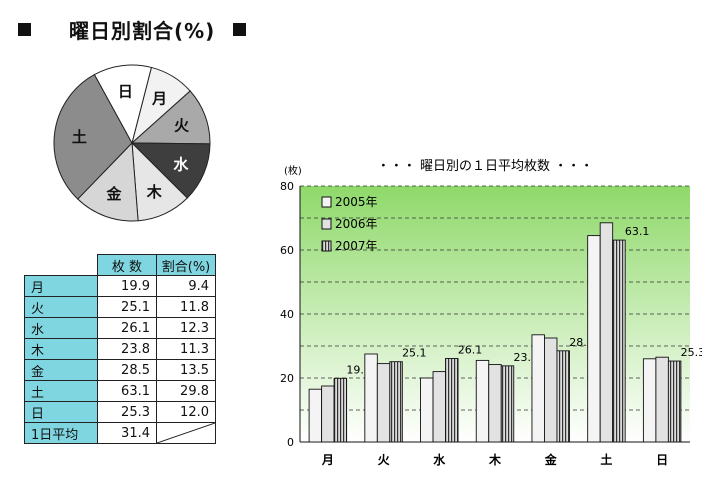  I want to click on title-square-left, so click(24, 29).